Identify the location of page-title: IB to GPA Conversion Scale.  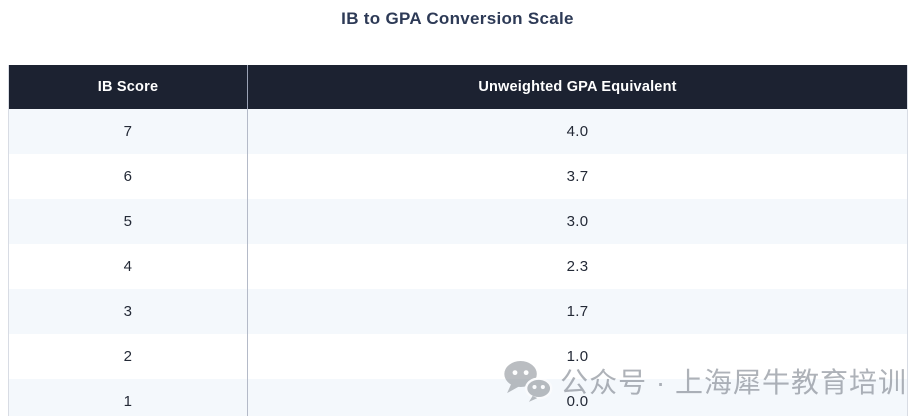
(457, 18).